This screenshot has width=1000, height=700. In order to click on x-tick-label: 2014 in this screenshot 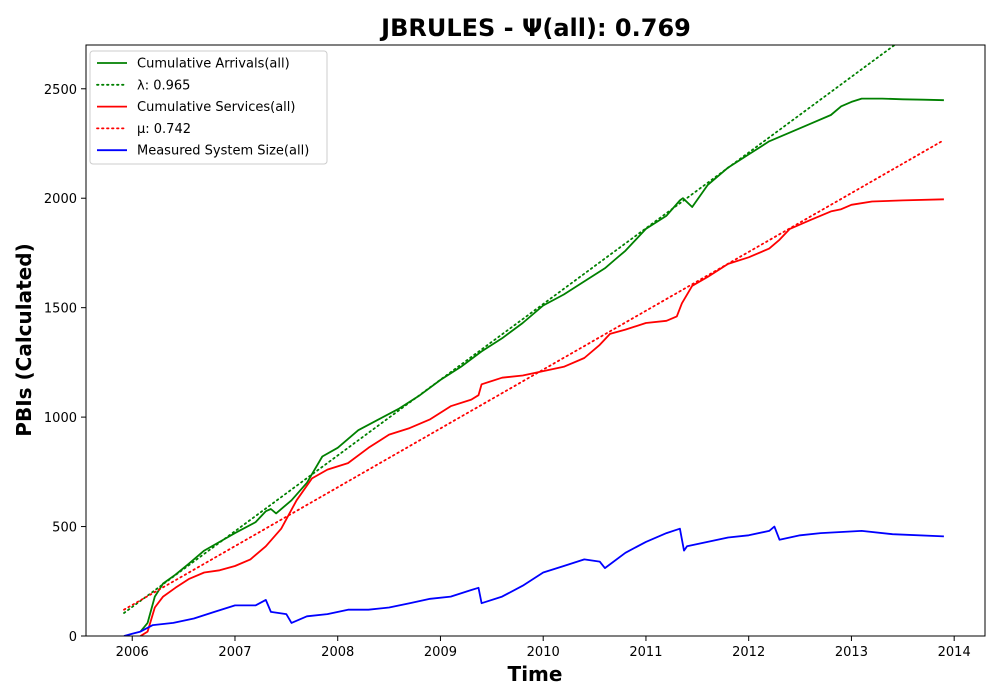, I will do `click(954, 652)`.